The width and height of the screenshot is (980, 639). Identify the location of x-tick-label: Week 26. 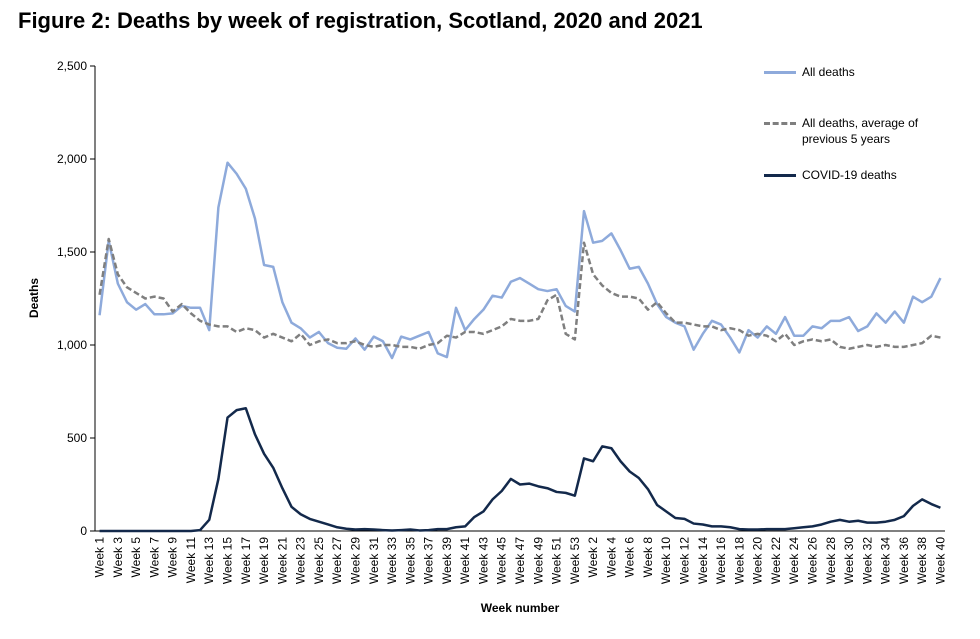
(812, 560).